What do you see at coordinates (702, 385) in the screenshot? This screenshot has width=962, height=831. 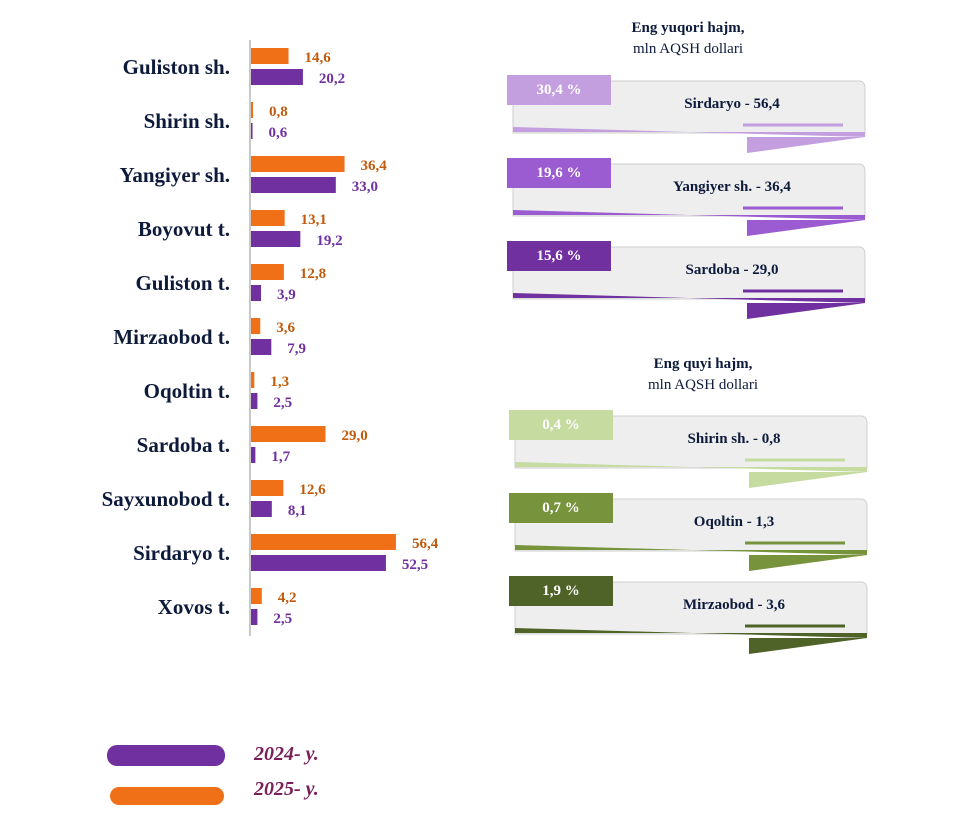 I see `bottom-panel-title-line2: mln AQSH dollari` at bounding box center [702, 385].